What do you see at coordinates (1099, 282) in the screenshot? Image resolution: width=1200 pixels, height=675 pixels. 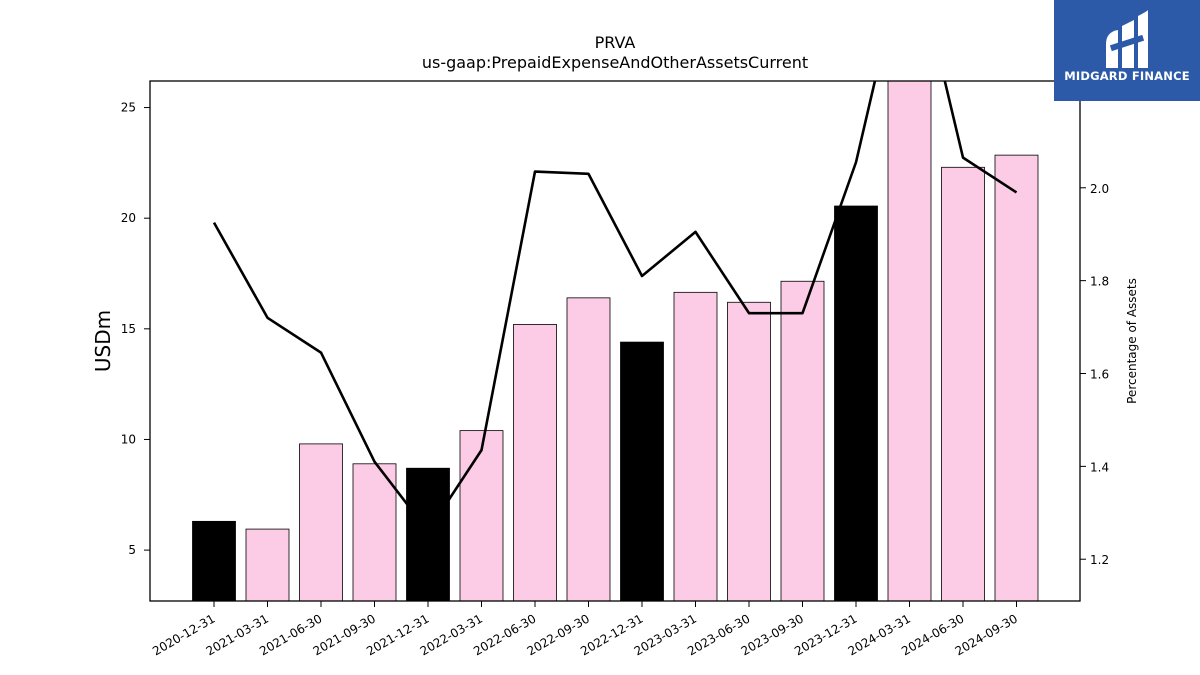 I see `y2-tick-label: 1.8` at bounding box center [1099, 282].